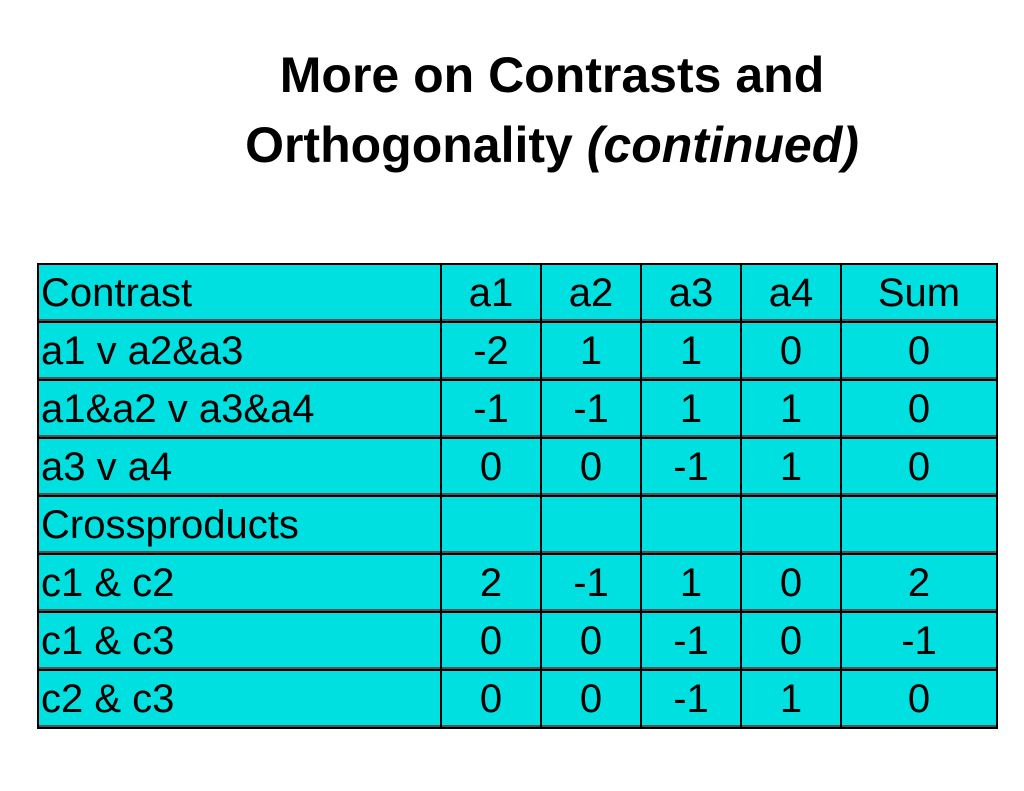  I want to click on table-row: Crossproducts, so click(517, 525).